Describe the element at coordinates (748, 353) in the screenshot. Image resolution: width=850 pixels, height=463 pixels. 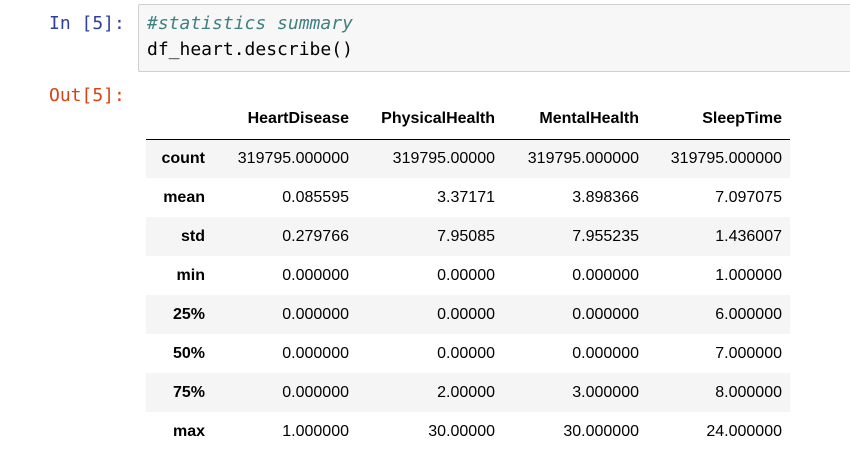
I see `table-cell: 7.000000` at that location.